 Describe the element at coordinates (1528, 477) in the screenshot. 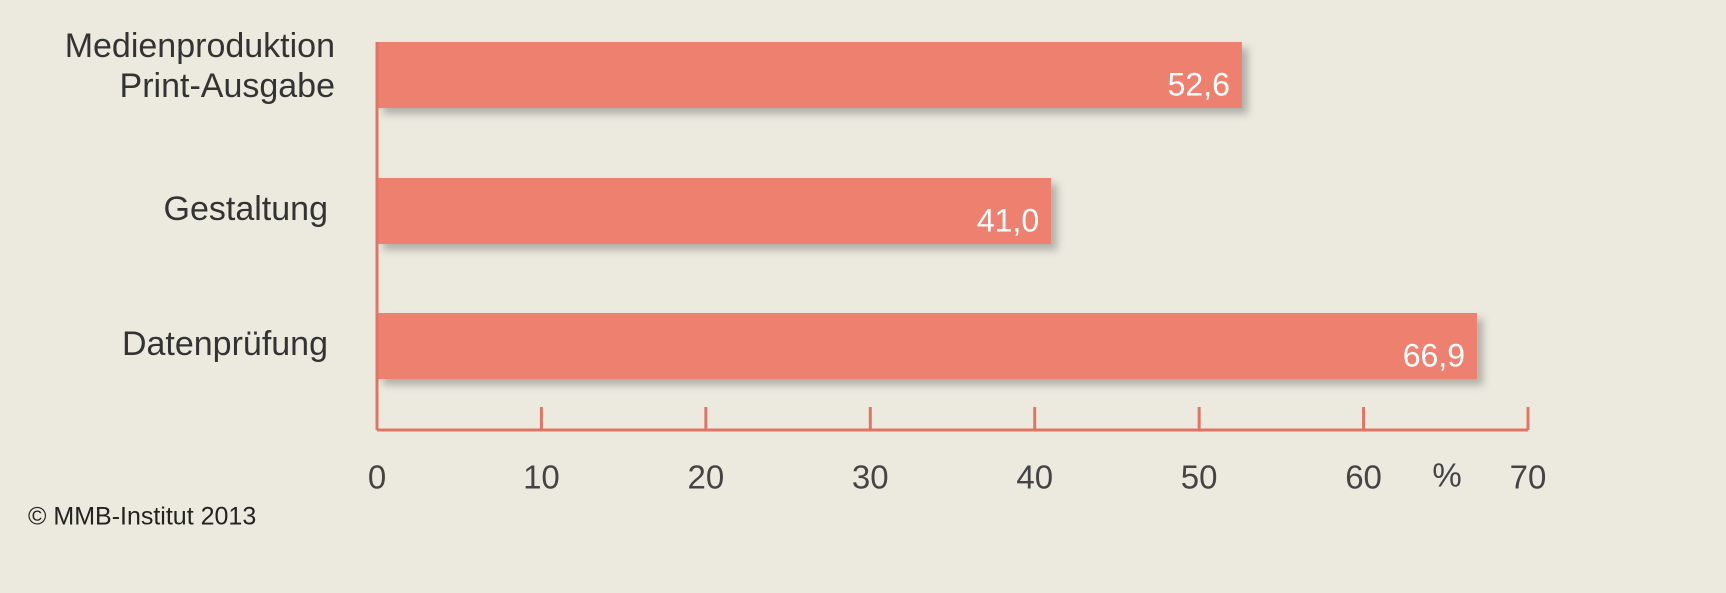

I see `x-tick-label: 70` at that location.